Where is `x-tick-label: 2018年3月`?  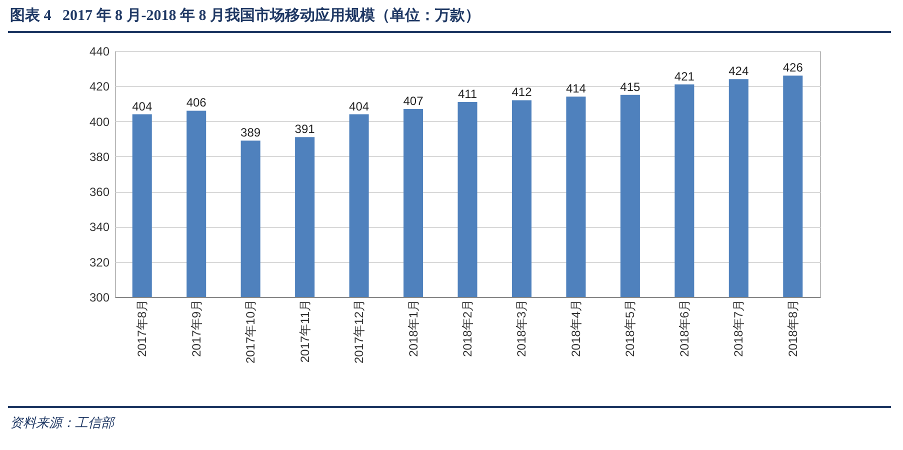 x-tick-label: 2018年3月 is located at coordinates (521, 328).